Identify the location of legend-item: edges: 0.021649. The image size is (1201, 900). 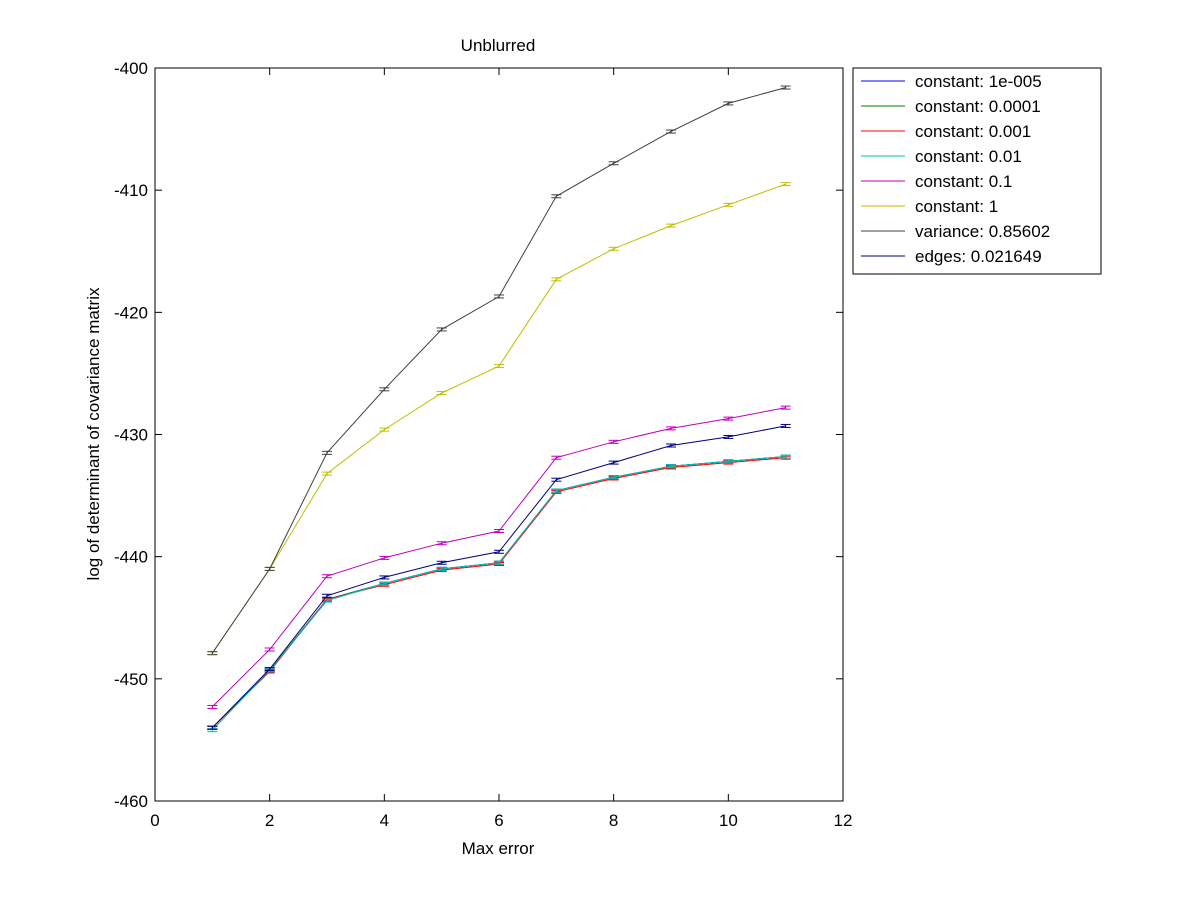
(951, 256).